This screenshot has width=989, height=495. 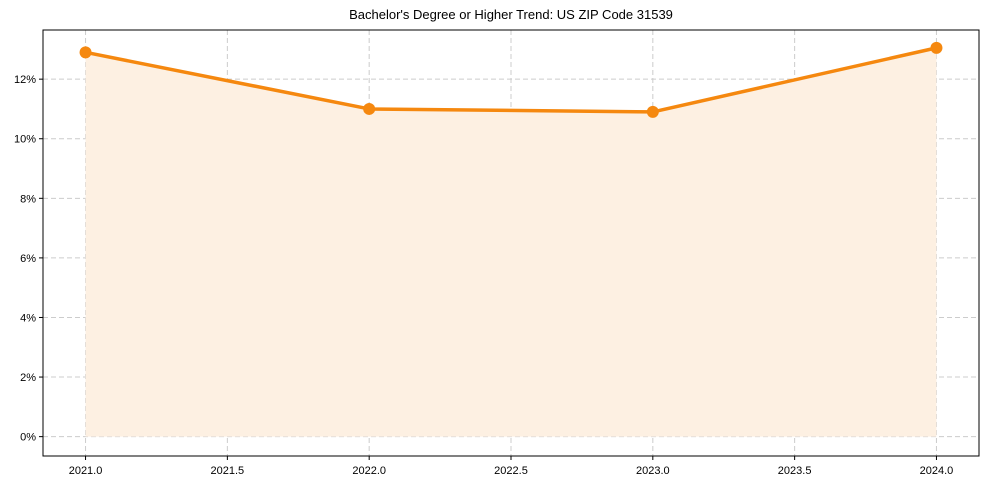 What do you see at coordinates (28, 378) in the screenshot?
I see `y-tick-label: 2%` at bounding box center [28, 378].